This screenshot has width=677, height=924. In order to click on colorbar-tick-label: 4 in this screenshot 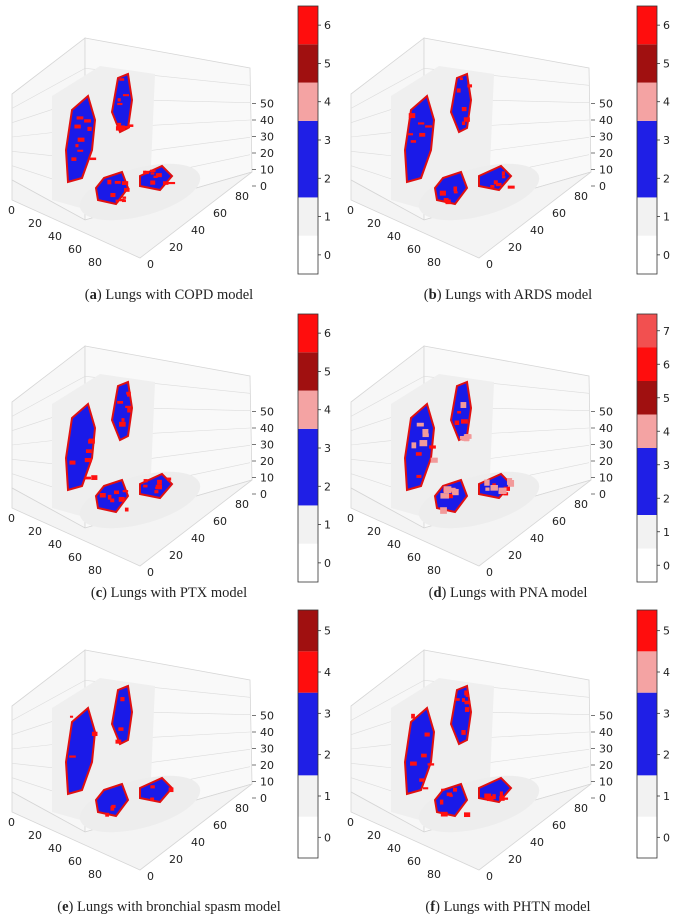, I will do `click(666, 672)`.